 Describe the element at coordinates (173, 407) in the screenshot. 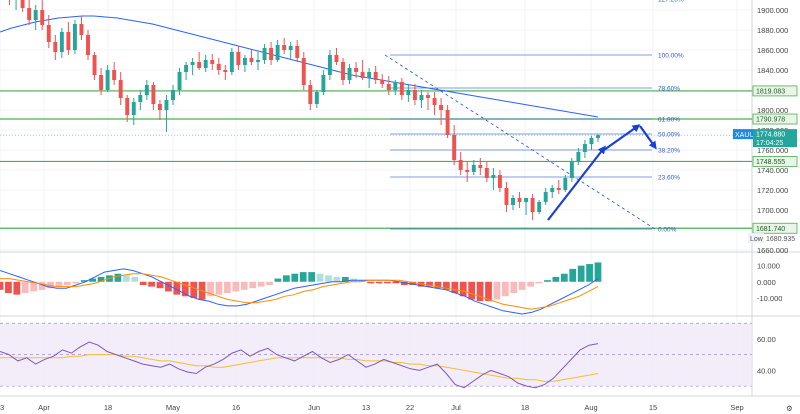

I see `time-axis-label: May` at that location.